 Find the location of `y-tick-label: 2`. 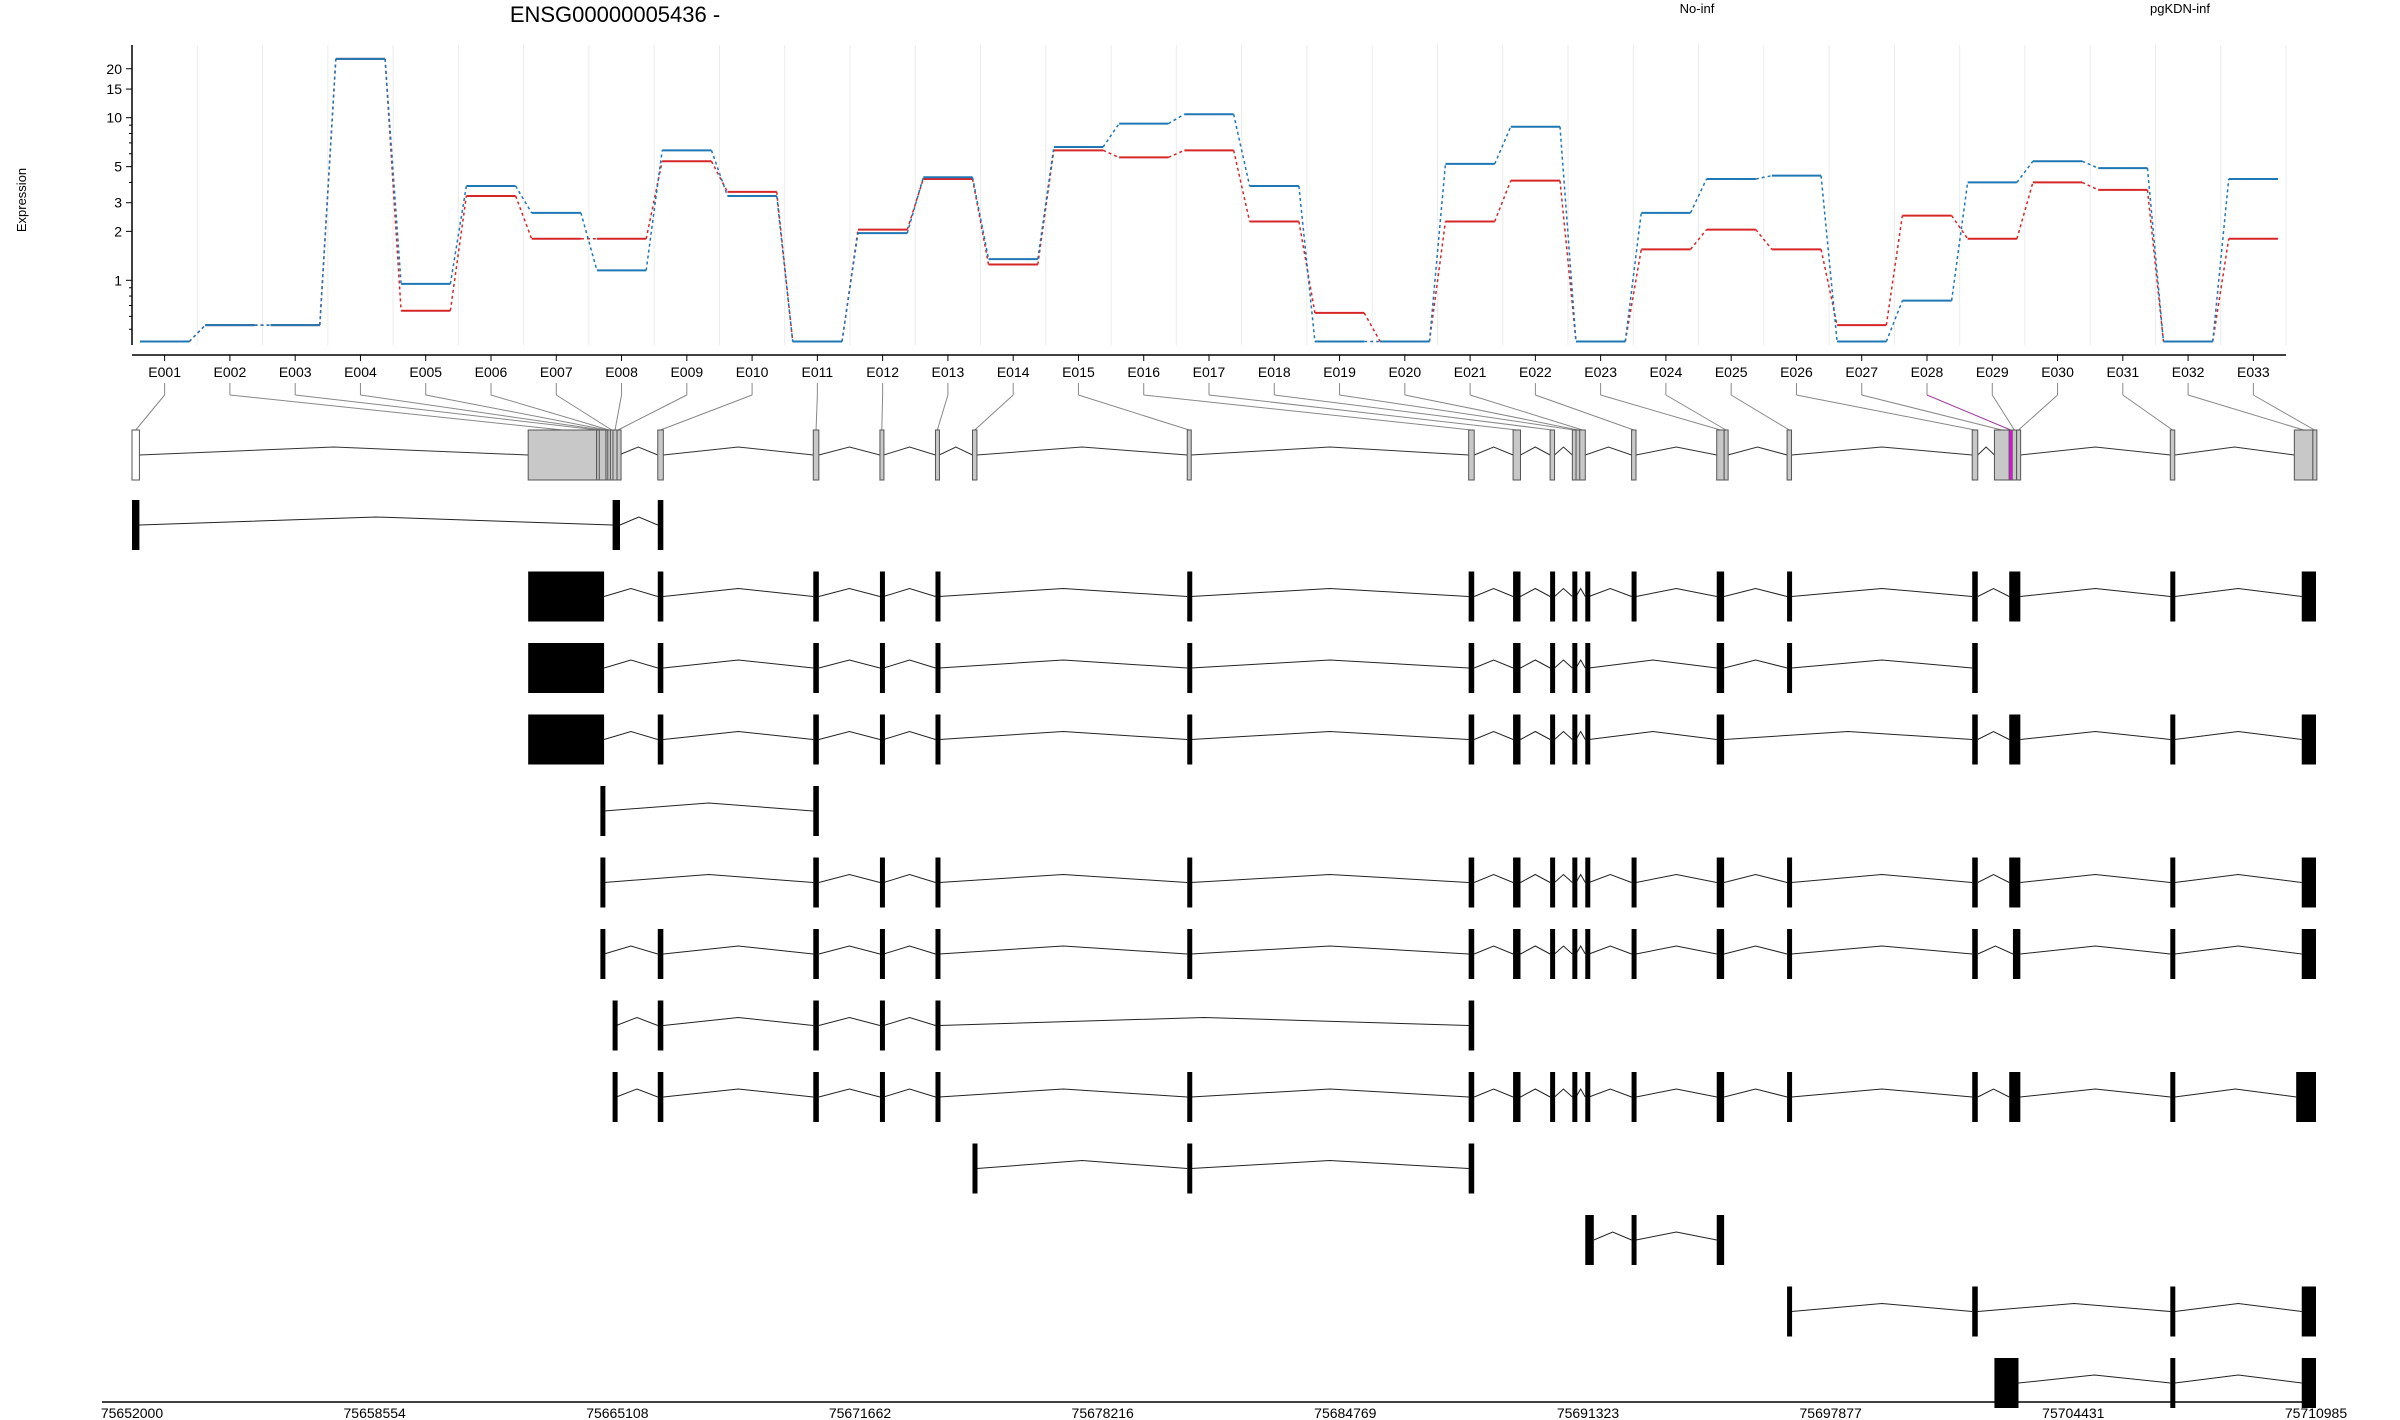

y-tick-label: 2 is located at coordinates (118, 231).